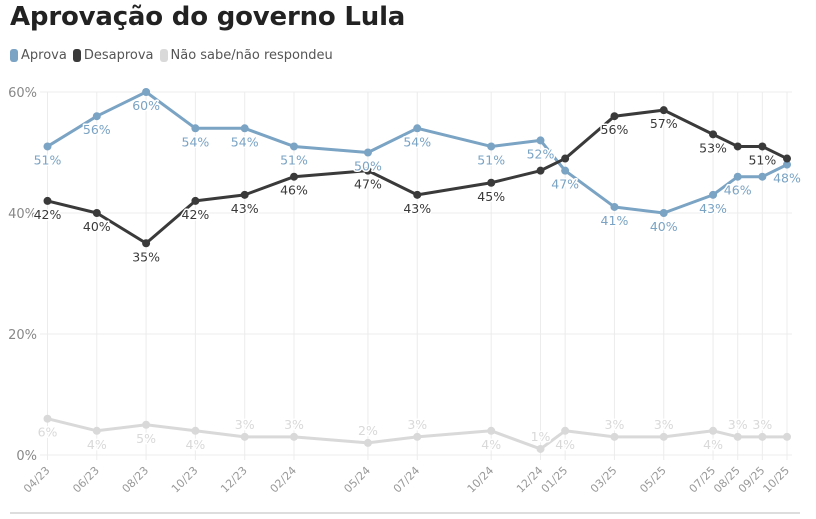  I want to click on data-label: 45%, so click(491, 196).